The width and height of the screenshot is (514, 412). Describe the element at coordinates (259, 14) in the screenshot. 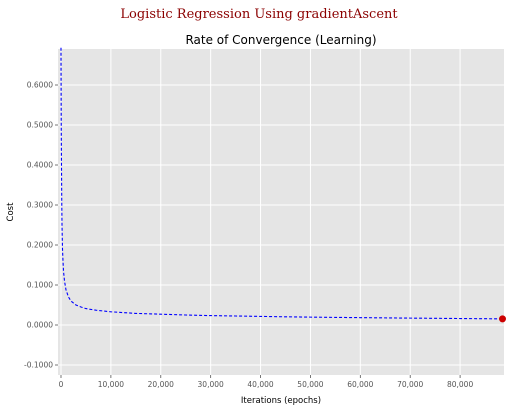

I see `chart-suptitle: Logistic Regression Using gradientAscent` at that location.